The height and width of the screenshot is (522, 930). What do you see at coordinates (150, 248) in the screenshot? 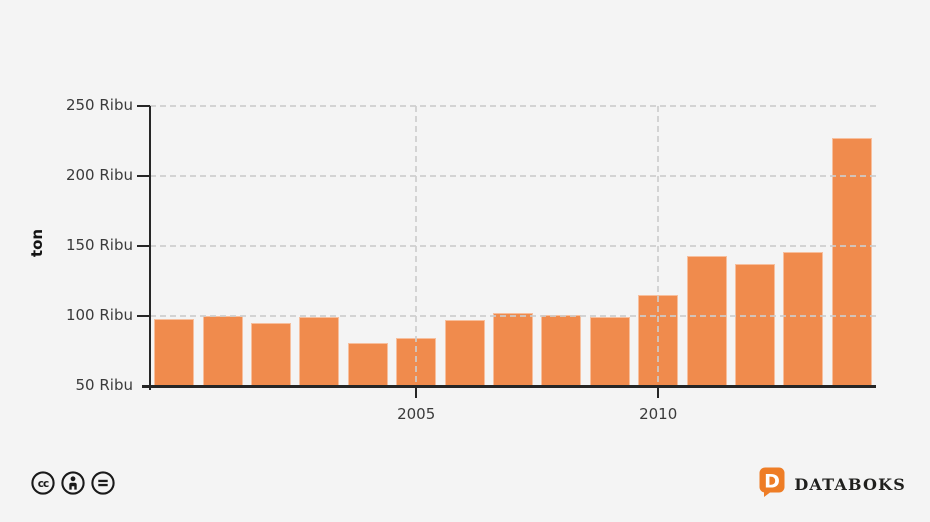
I see `y-axis-line` at bounding box center [150, 248].